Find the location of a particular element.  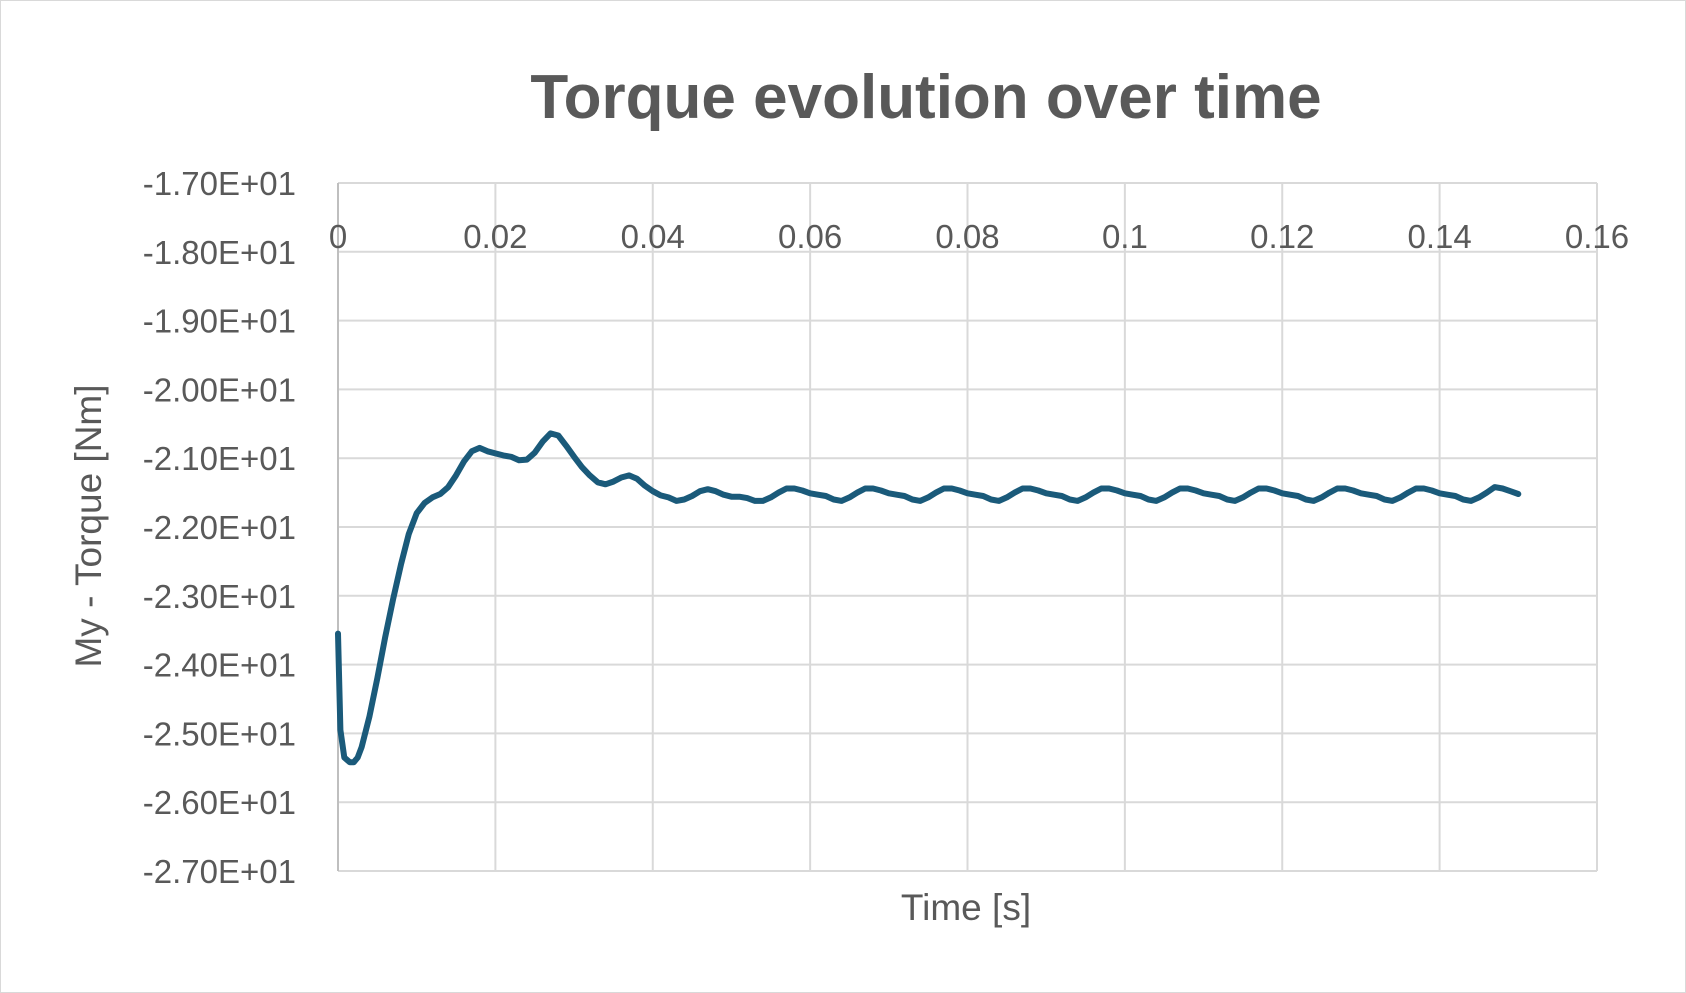

x-tick-labels: 0 0.02 0.04 0.06 0.08 0.1 0.12 0.14 0.16 is located at coordinates (979, 236).